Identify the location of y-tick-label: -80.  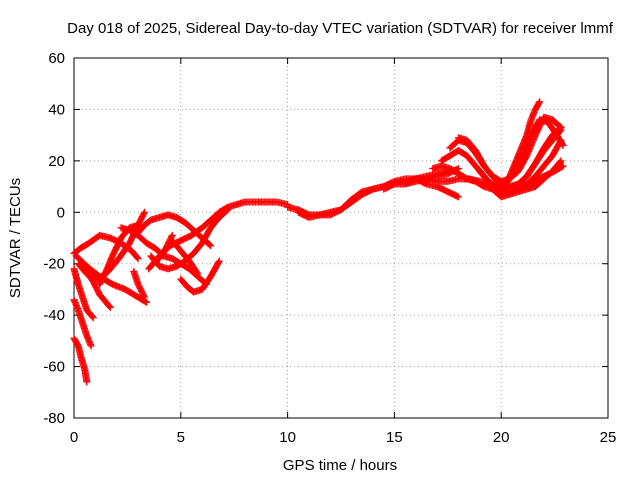
(54, 418).